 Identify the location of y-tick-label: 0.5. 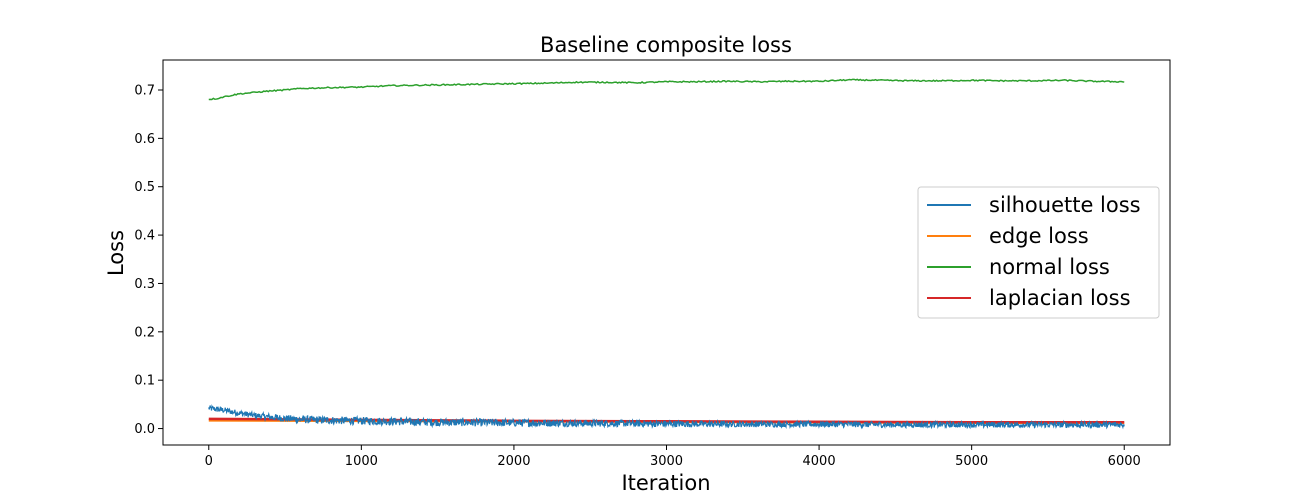
(144, 187).